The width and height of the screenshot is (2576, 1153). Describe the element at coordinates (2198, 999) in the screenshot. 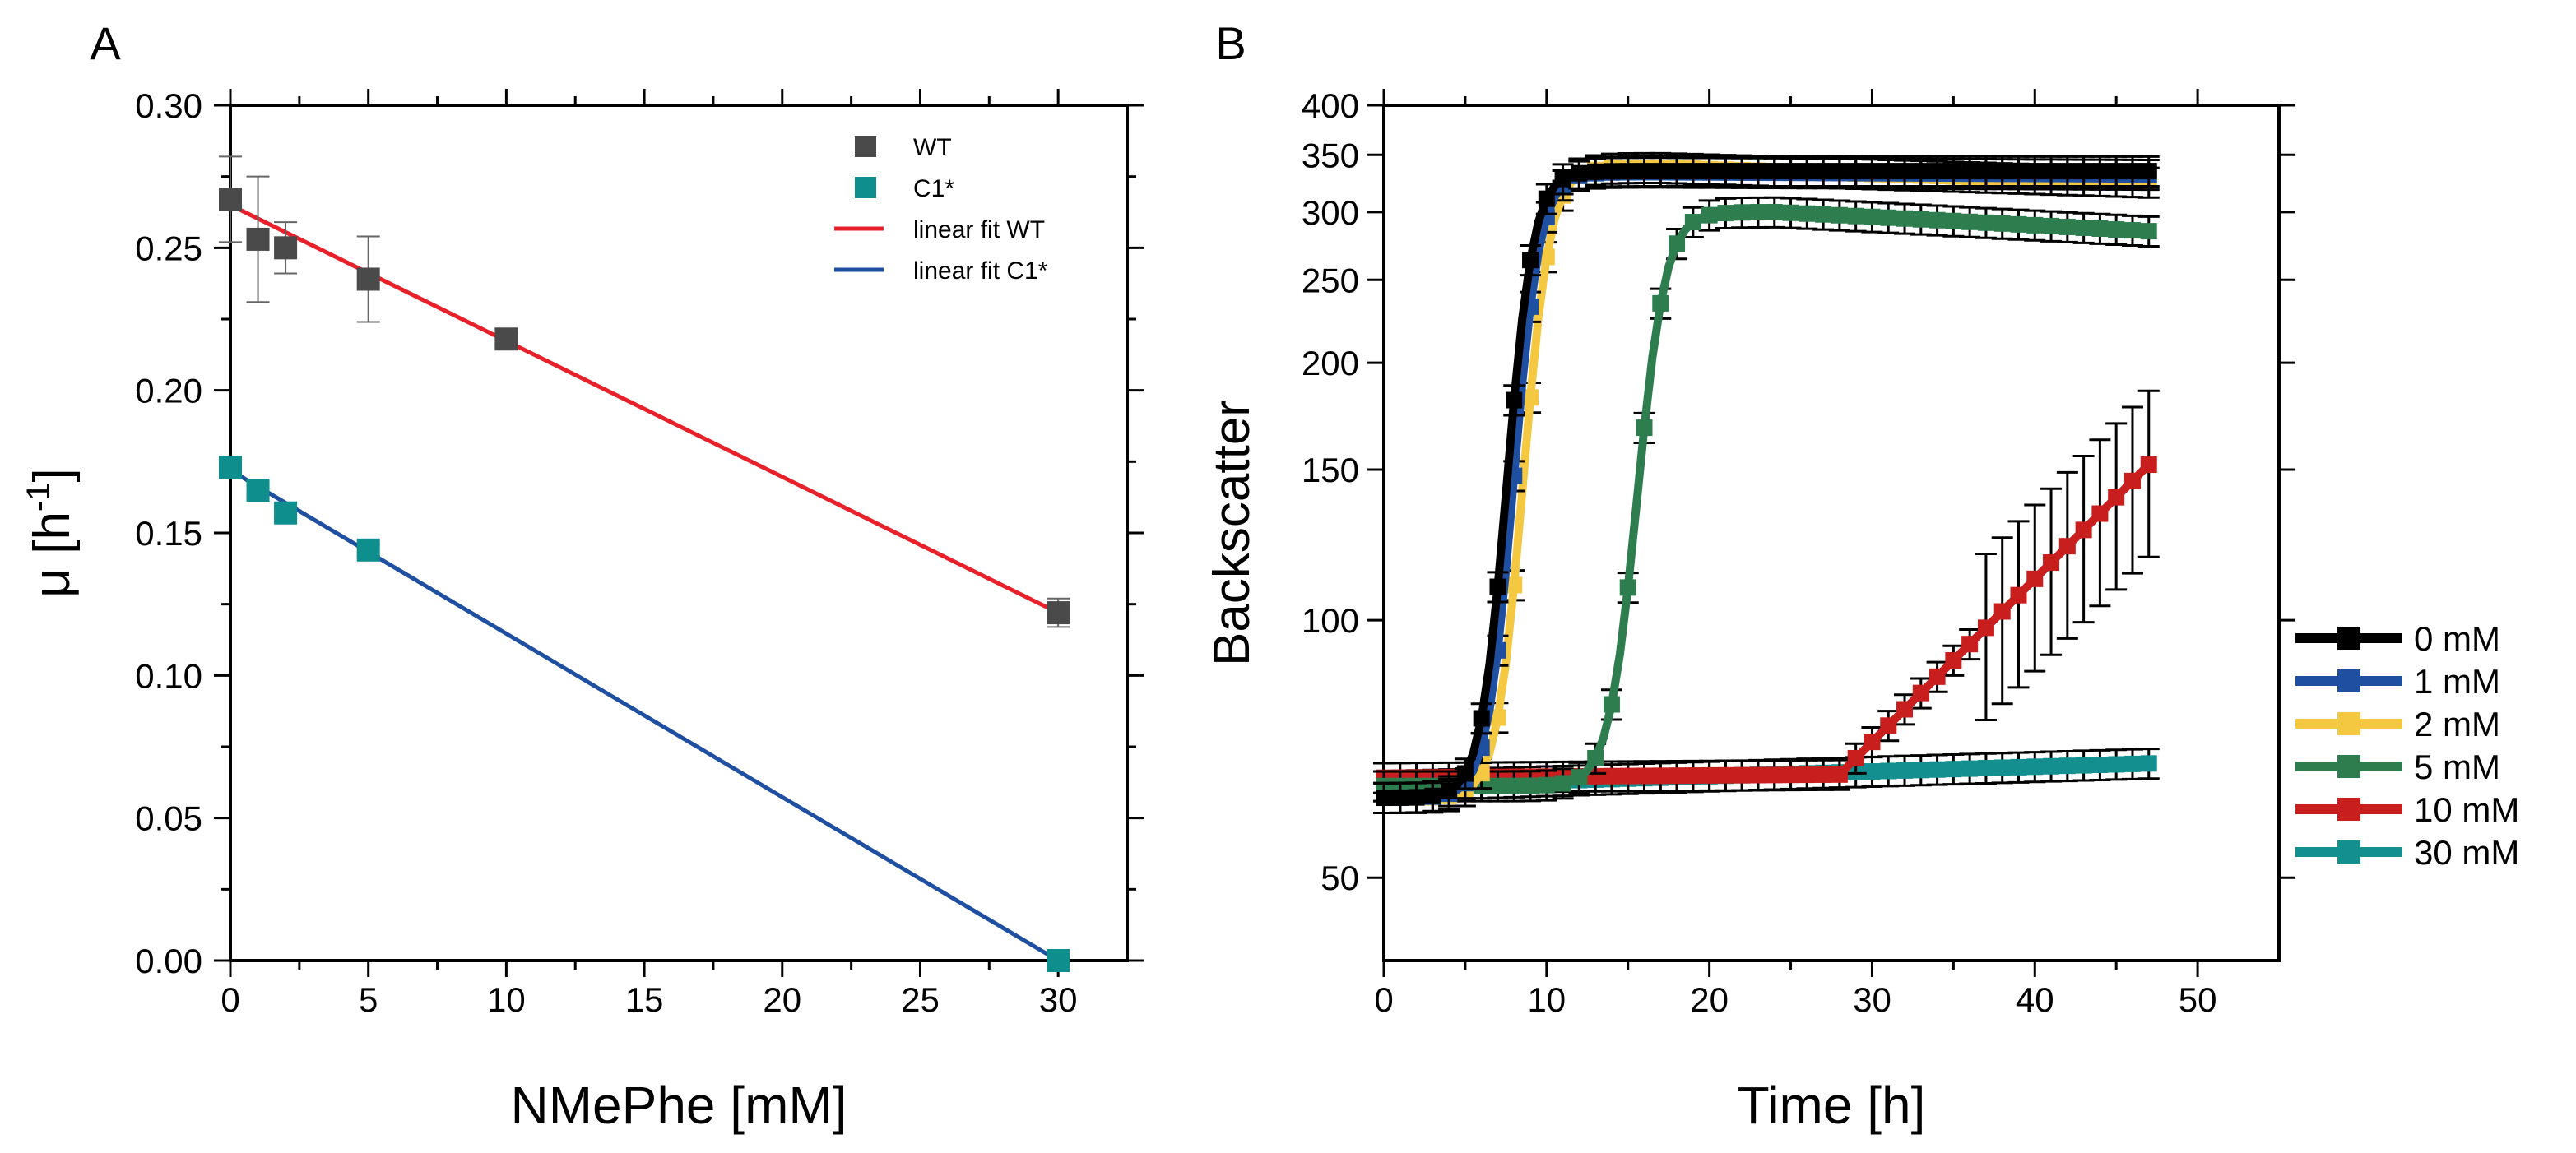

I see `x-tick-label-b: 50` at that location.